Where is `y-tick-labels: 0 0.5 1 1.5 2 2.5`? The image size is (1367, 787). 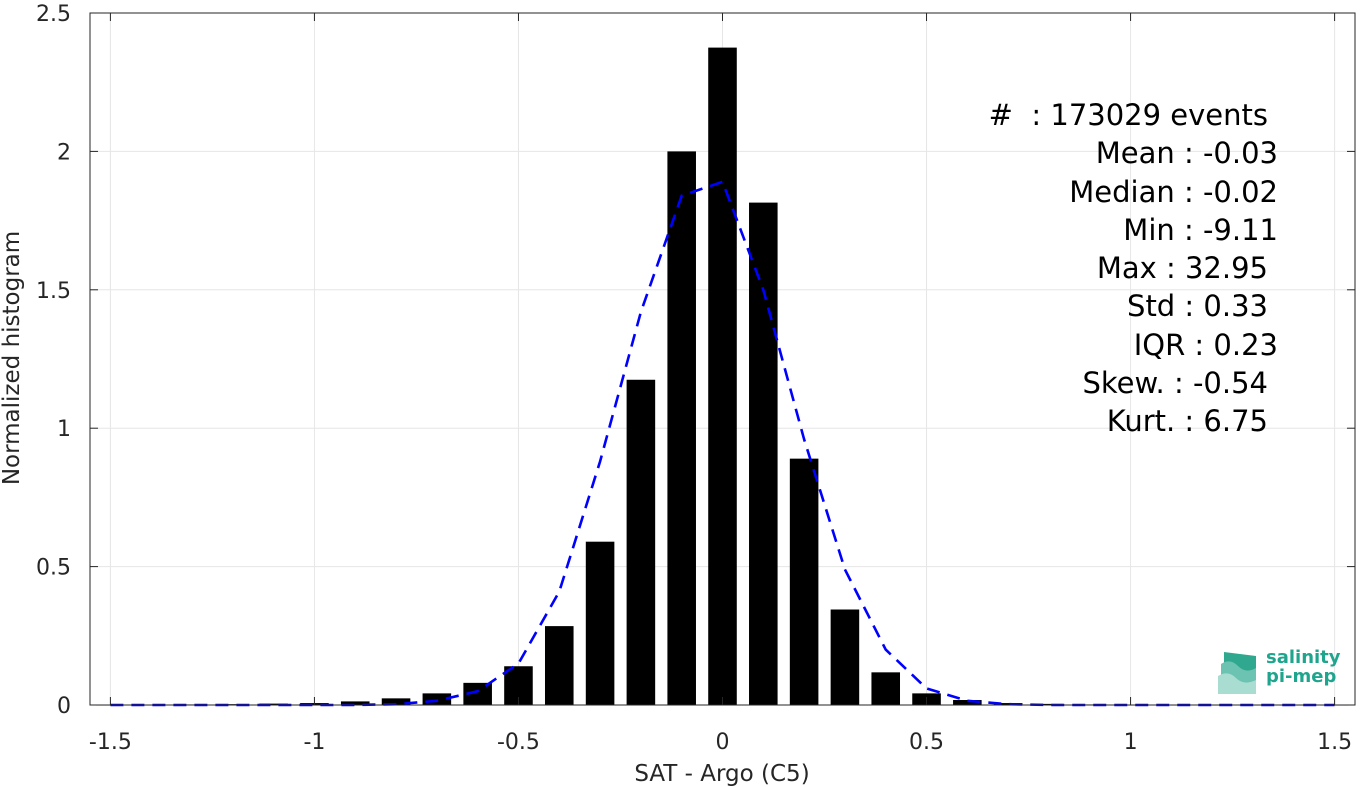 y-tick-labels: 0 0.5 1 1.5 2 2.5 is located at coordinates (53, 360).